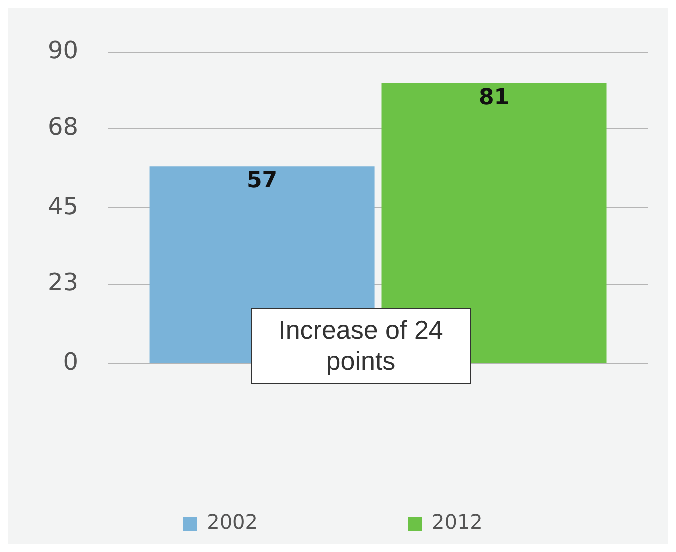  Describe the element at coordinates (71, 362) in the screenshot. I see `y-tick-label: 0` at that location.